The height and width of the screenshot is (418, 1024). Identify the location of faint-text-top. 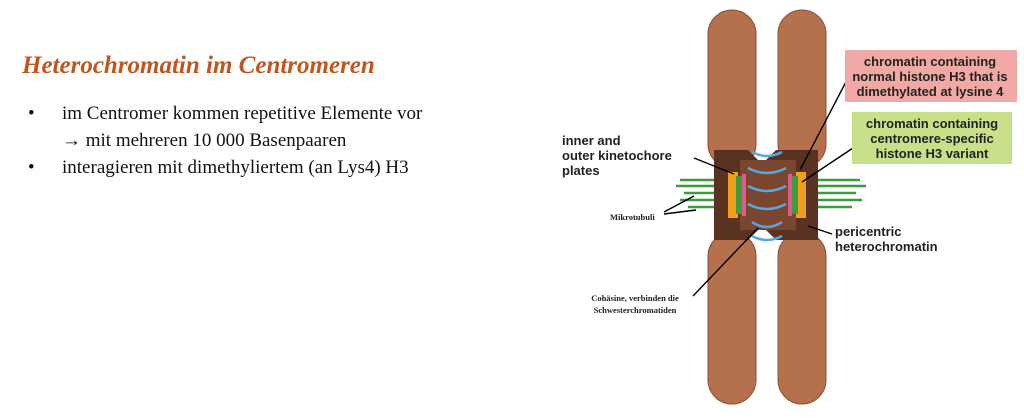
(195, 7).